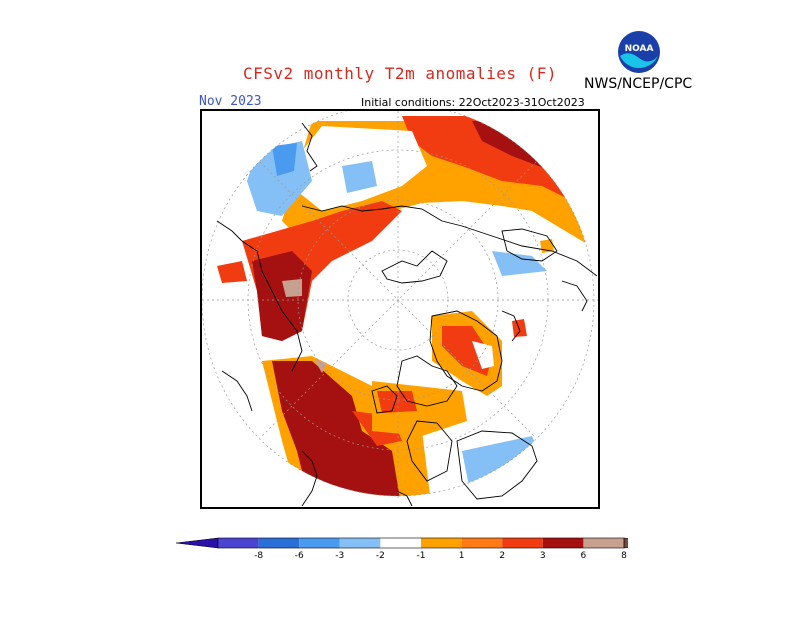 The width and height of the screenshot is (800, 618). Describe the element at coordinates (473, 102) in the screenshot. I see `initial-conditions: Initial conditions: 22Oct2023-31Oct2023` at that location.